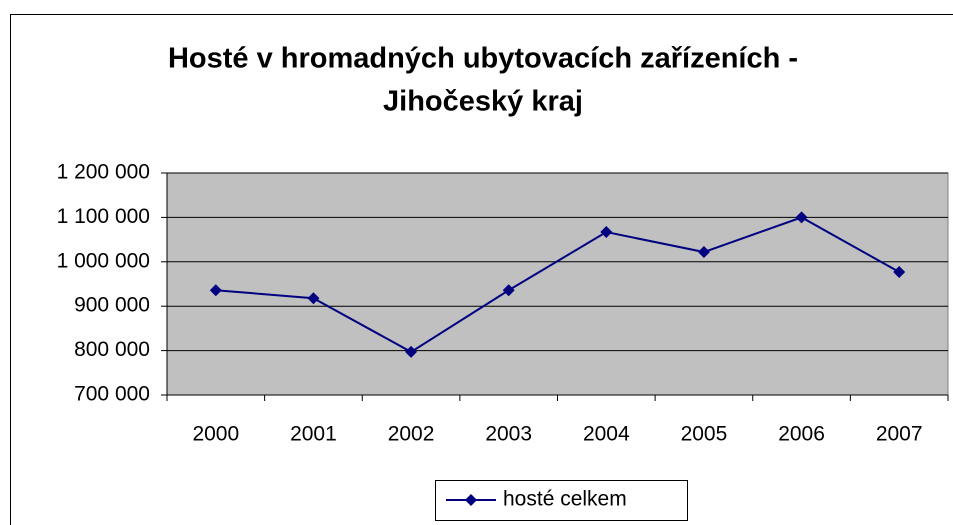  I want to click on y-tick-label: 1 200 000, so click(103, 172).